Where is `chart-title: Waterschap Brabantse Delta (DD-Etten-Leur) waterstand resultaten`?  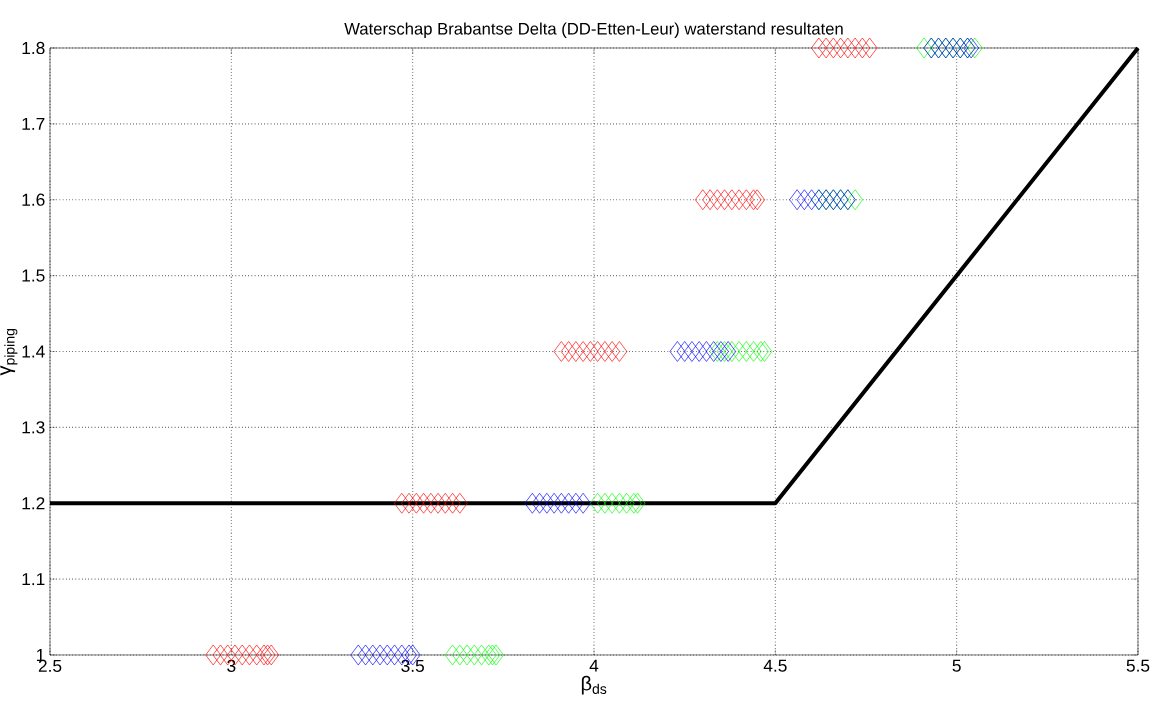
chart-title: Waterschap Brabantse Delta (DD-Etten-Leur) waterstand resultaten is located at coordinates (593, 30).